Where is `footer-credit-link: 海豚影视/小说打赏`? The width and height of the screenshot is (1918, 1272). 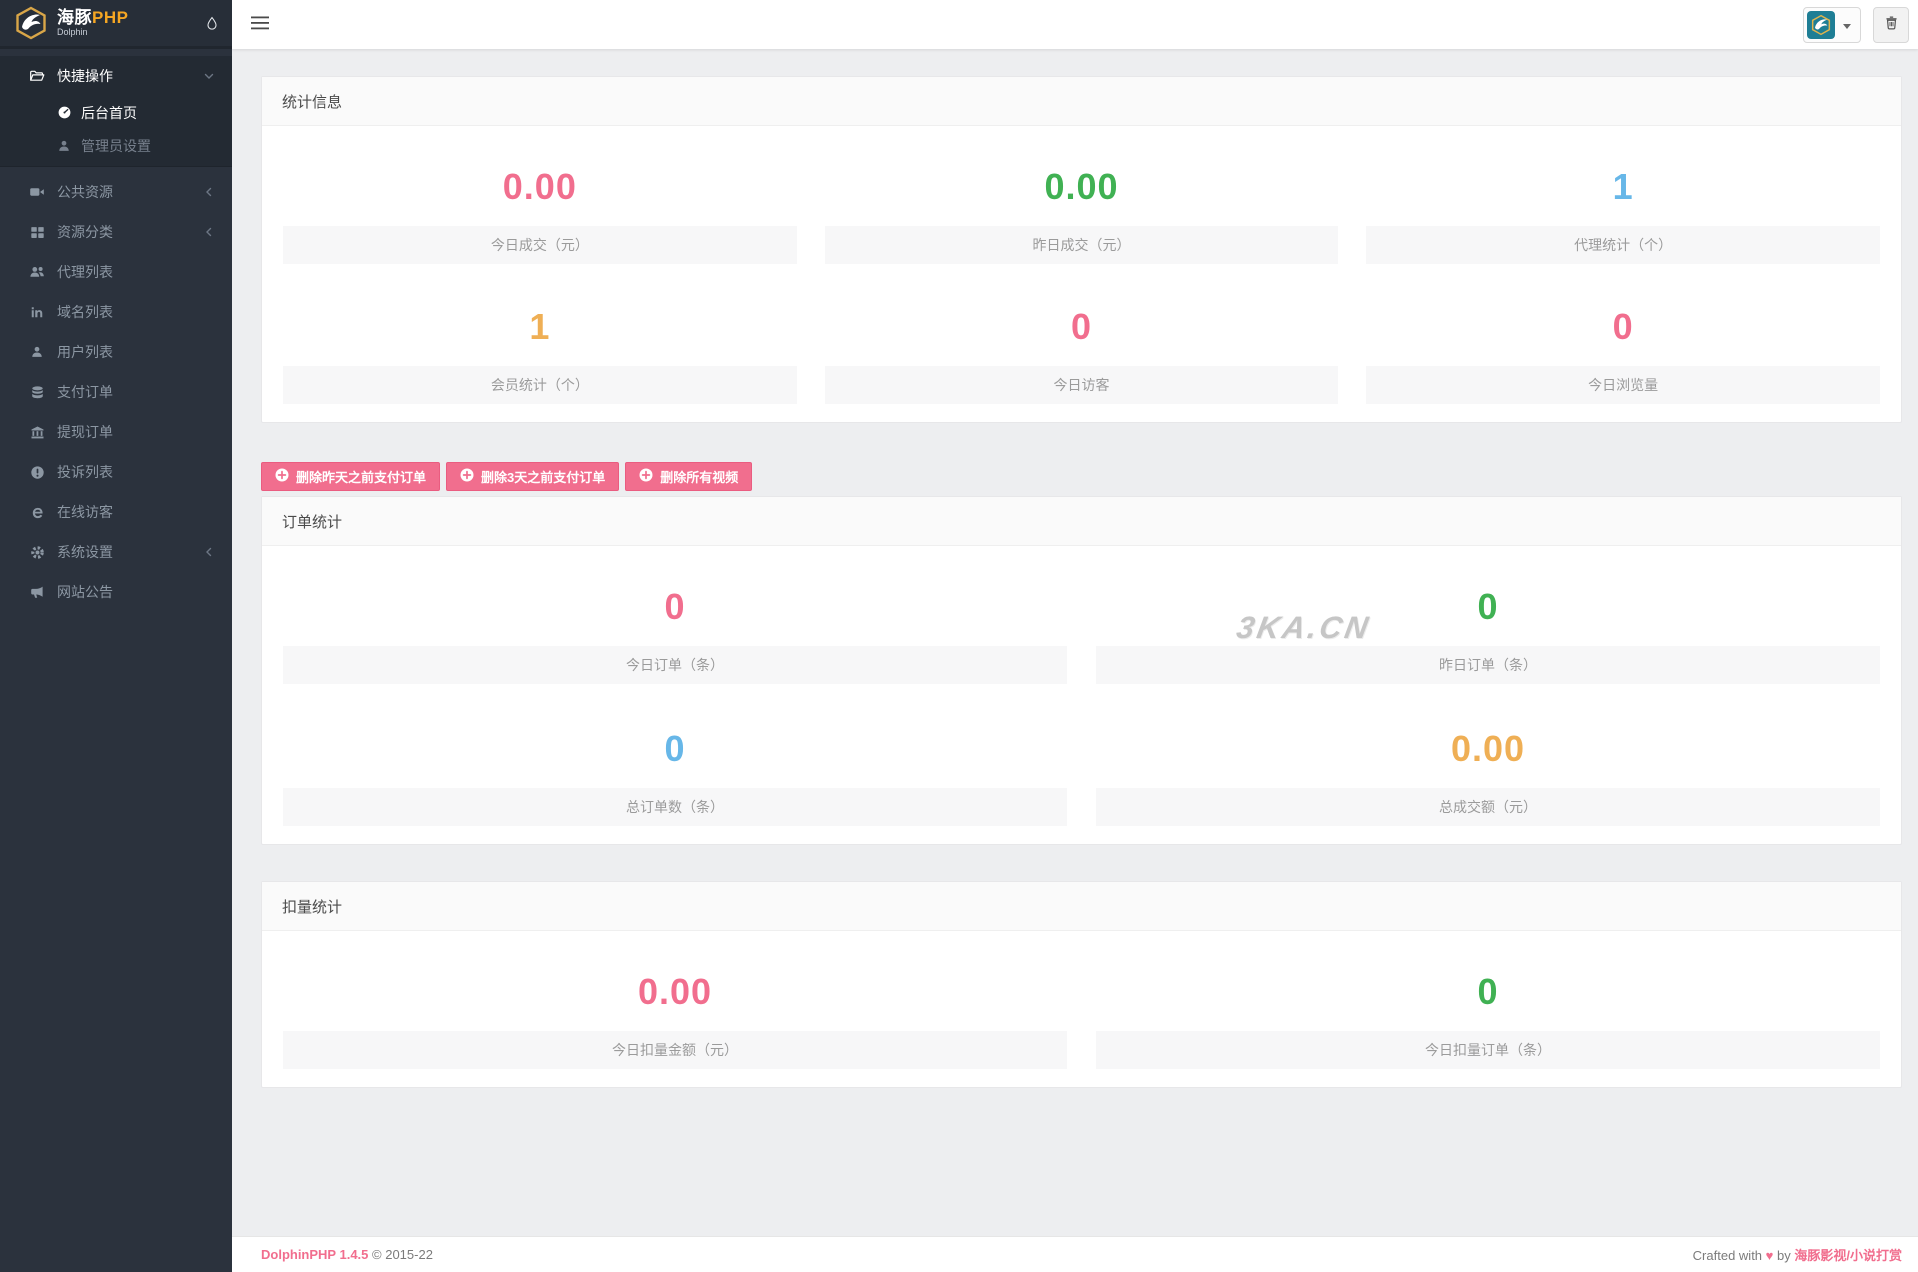
footer-credit-link: 海豚影视/小说打赏 is located at coordinates (1848, 1255).